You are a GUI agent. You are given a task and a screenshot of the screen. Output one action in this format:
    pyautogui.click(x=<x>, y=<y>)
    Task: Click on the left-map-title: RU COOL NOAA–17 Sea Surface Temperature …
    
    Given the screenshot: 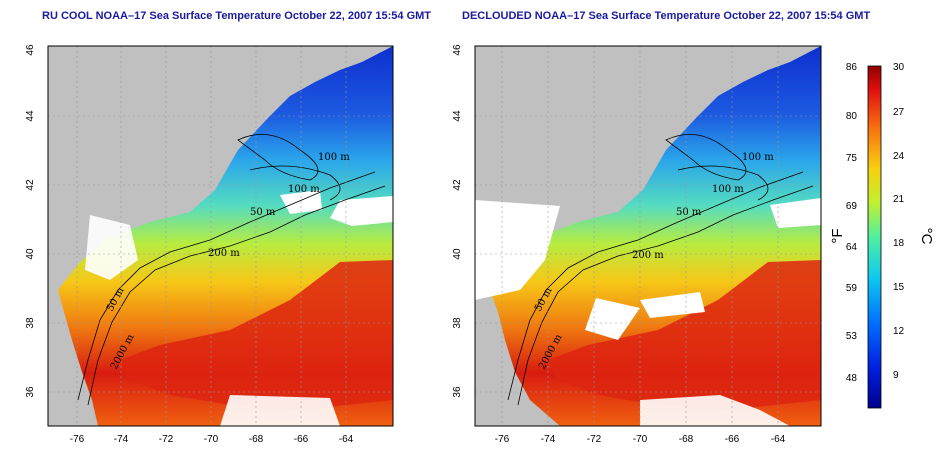 What is the action you would take?
    pyautogui.click(x=237, y=16)
    